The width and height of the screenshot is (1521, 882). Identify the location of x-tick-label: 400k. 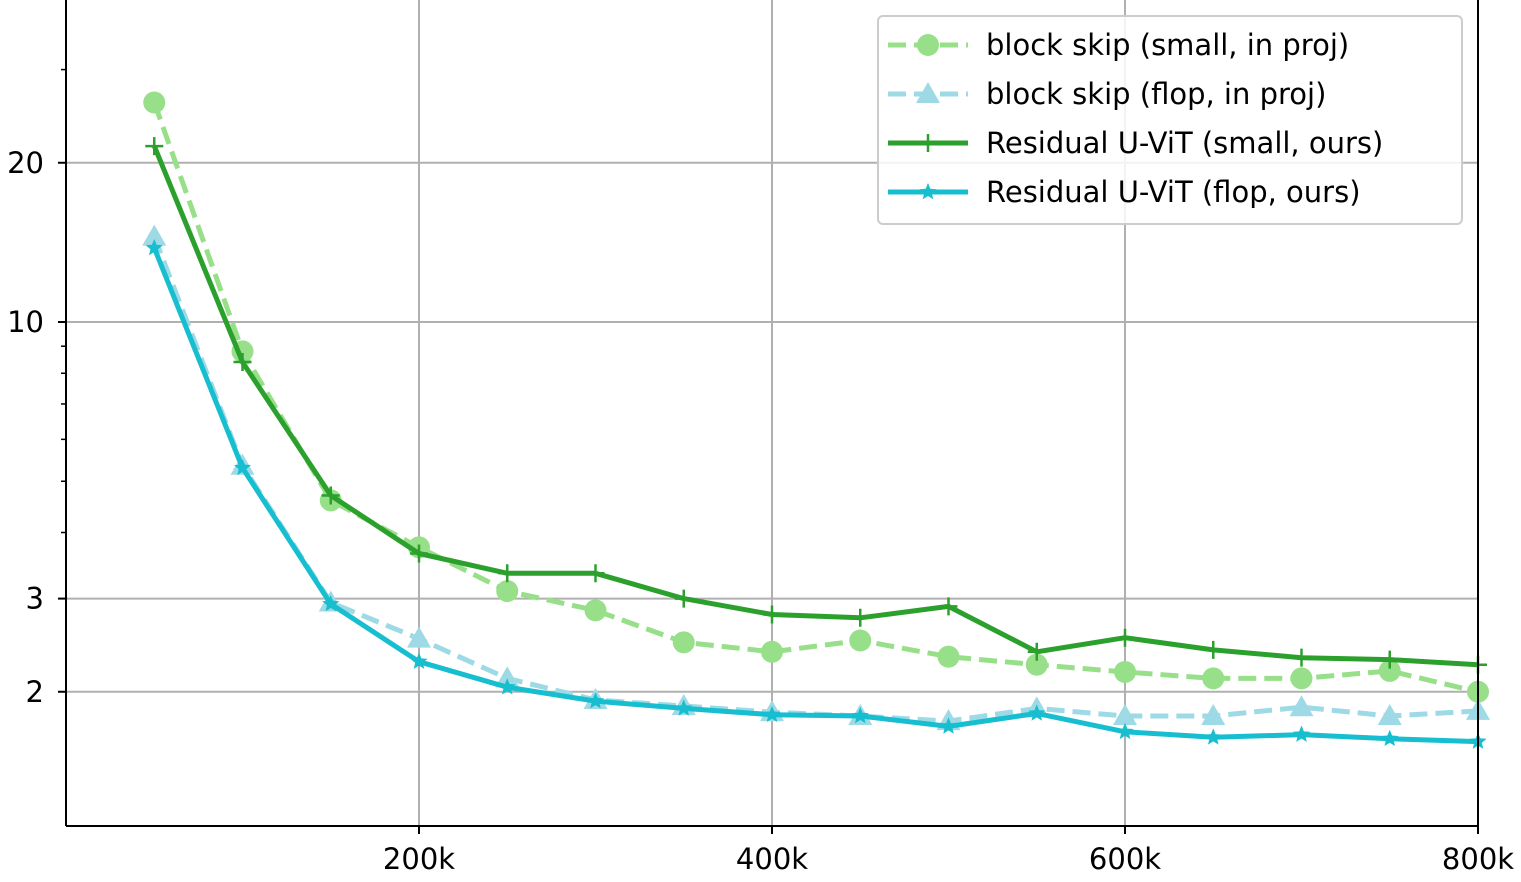
(772, 859).